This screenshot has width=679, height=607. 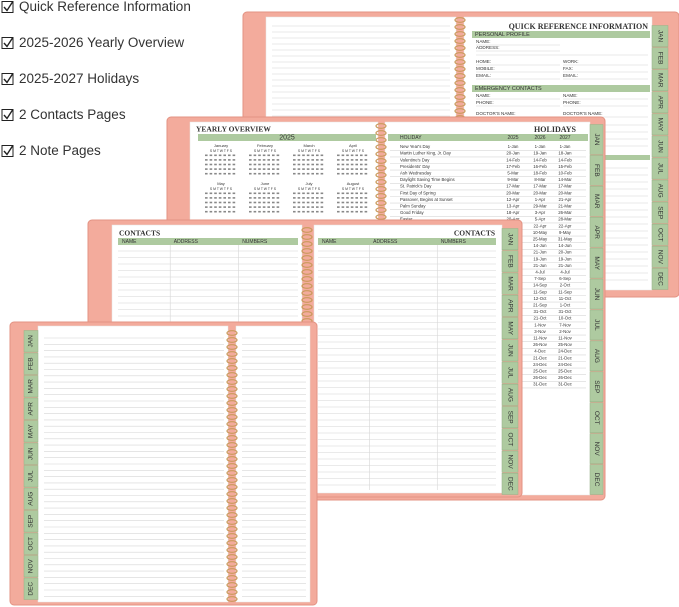 What do you see at coordinates (565, 239) in the screenshot?
I see `holiday-date: 31-May` at bounding box center [565, 239].